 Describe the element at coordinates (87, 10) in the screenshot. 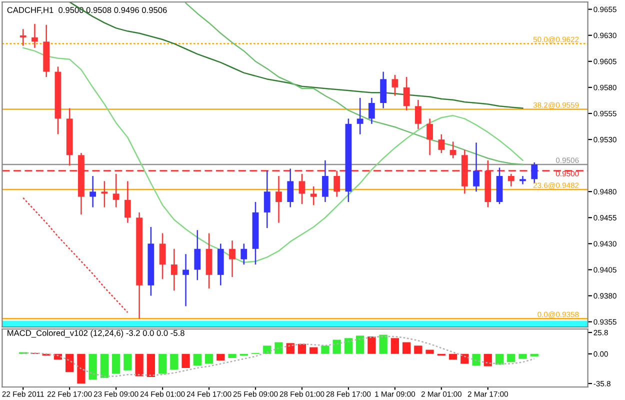

I see `text: CADCHF,H1 0.9500 0.9508 0.9496 0.9506` at that location.